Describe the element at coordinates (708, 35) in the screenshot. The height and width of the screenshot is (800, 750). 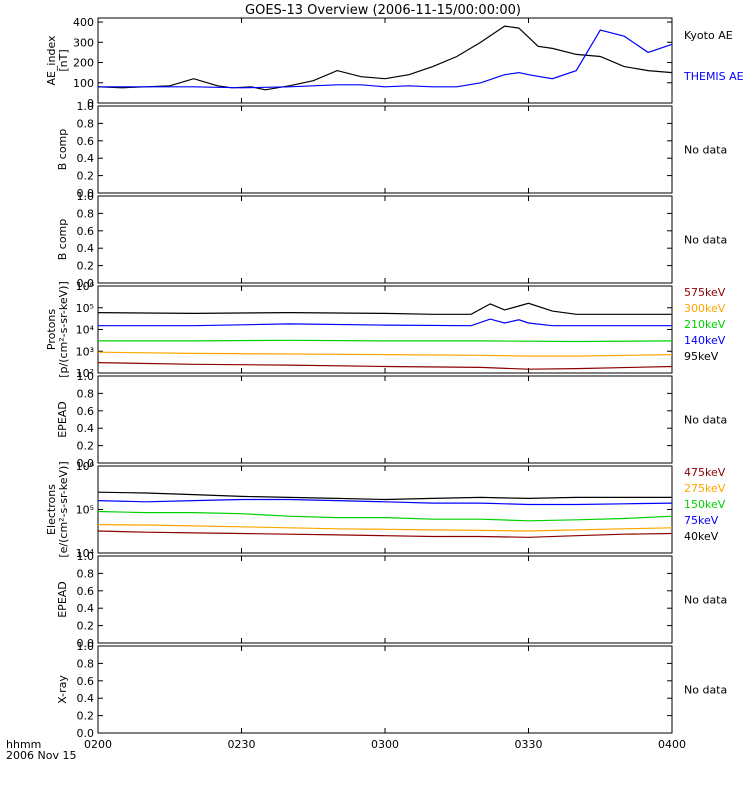
I see `legend-entry: Kyoto AE` at that location.